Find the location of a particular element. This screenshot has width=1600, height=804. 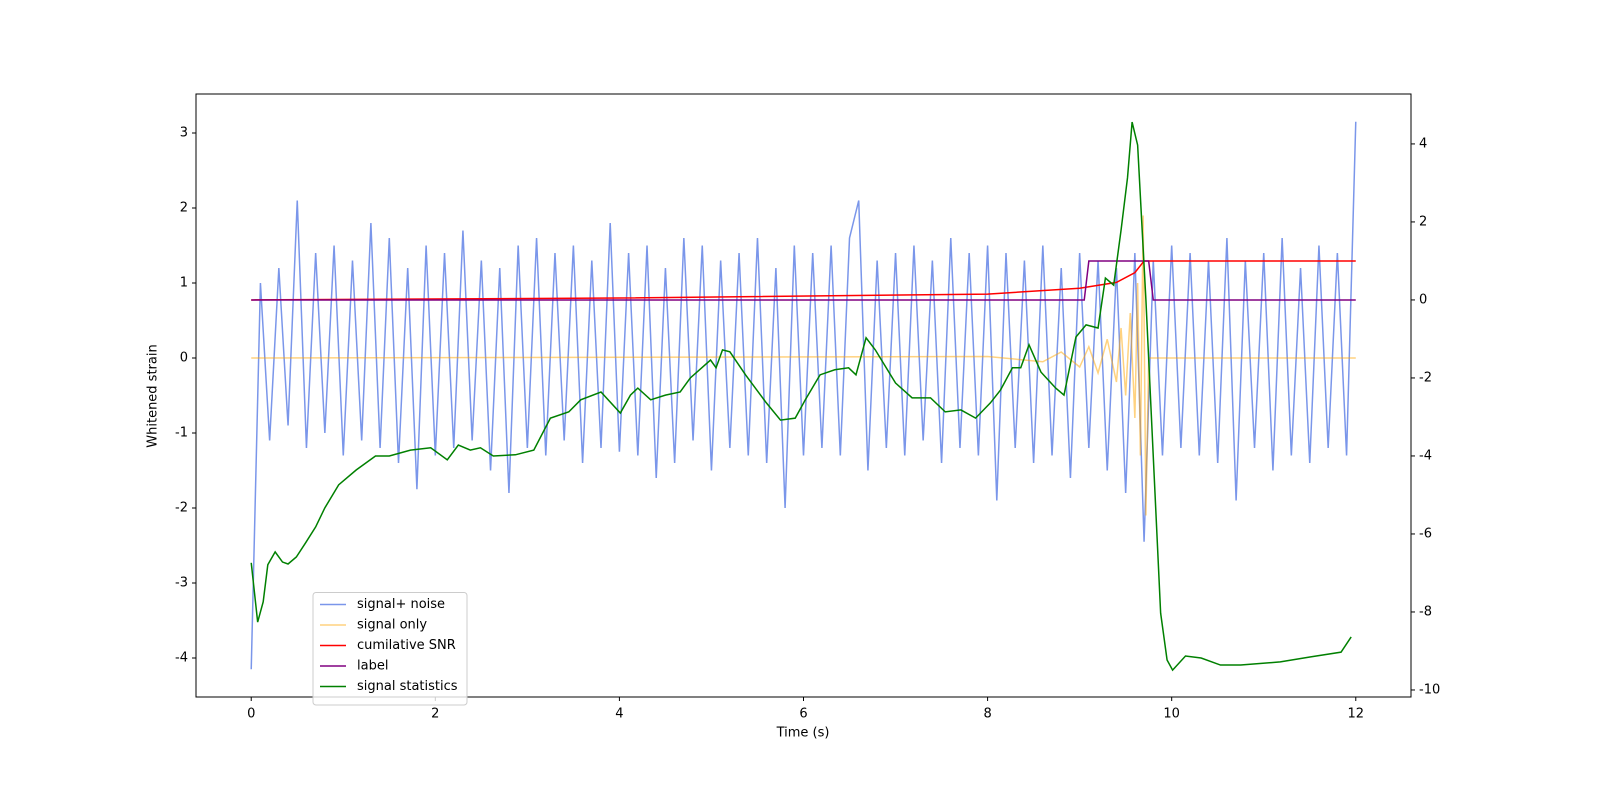

legend-box is located at coordinates (390, 649).